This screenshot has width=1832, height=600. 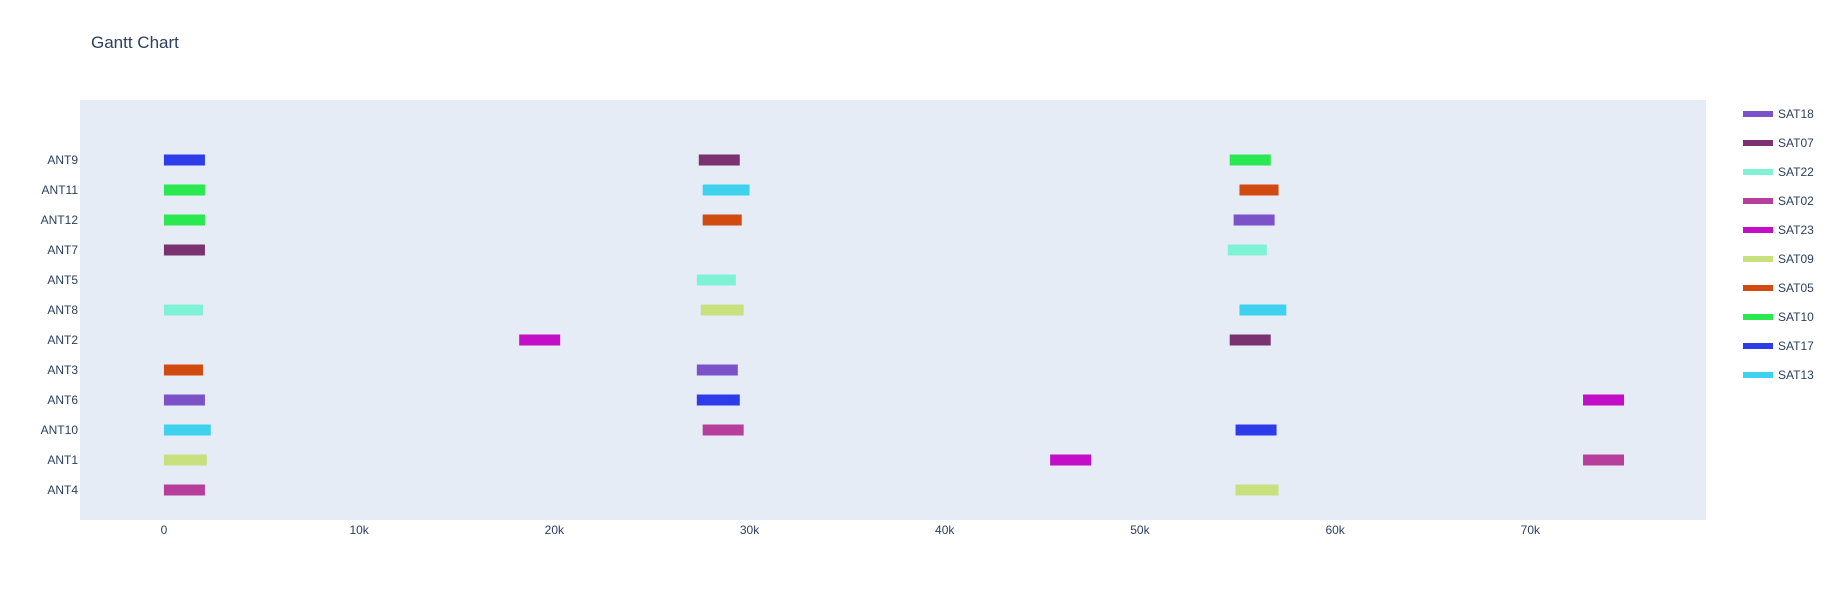 What do you see at coordinates (60, 430) in the screenshot?
I see `y-tick-label-ant10: ANT10` at bounding box center [60, 430].